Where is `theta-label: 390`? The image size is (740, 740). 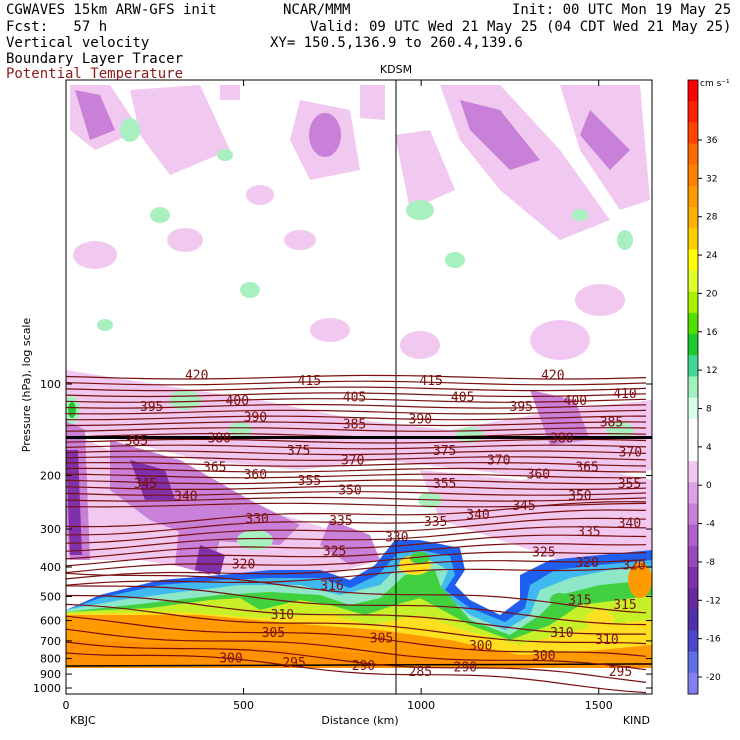
theta-label: 390 is located at coordinates (420, 420).